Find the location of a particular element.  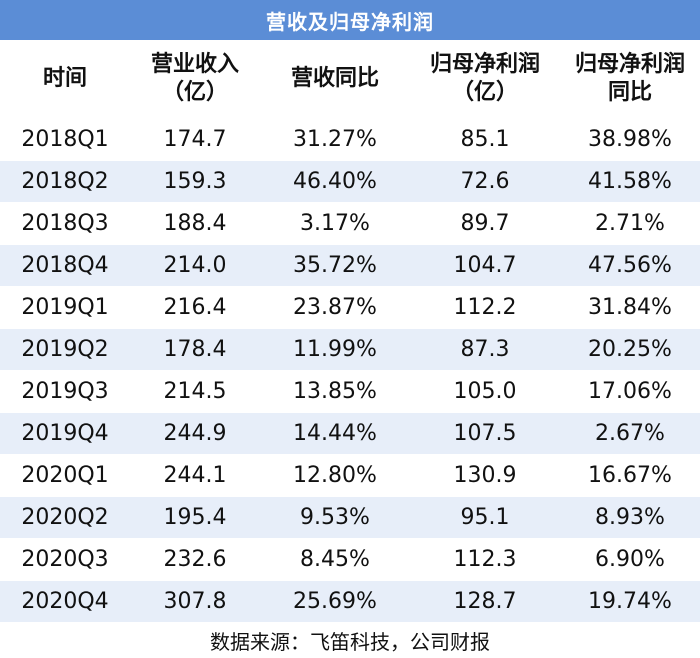

cell-net-profit: 107.5 is located at coordinates (485, 433).